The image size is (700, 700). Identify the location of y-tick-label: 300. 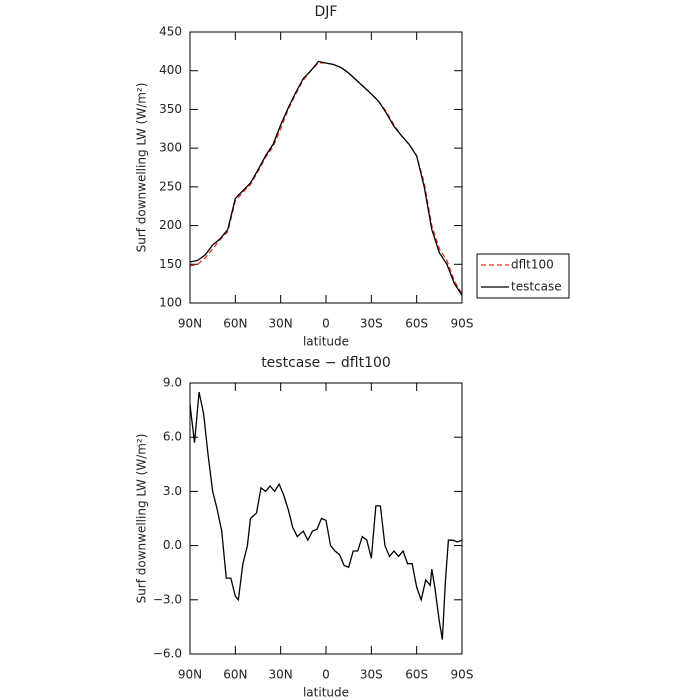
(170, 148).